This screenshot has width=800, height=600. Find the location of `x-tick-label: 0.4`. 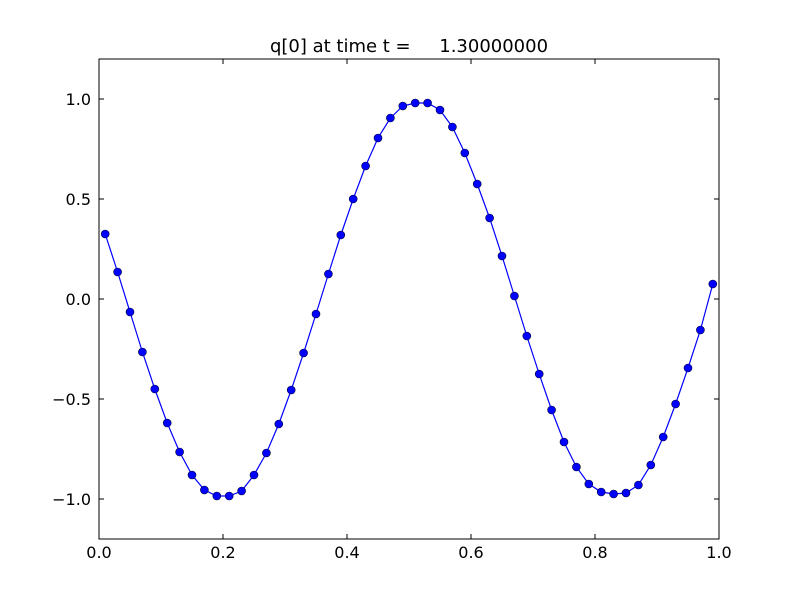

x-tick-label: 0.4 is located at coordinates (346, 552).